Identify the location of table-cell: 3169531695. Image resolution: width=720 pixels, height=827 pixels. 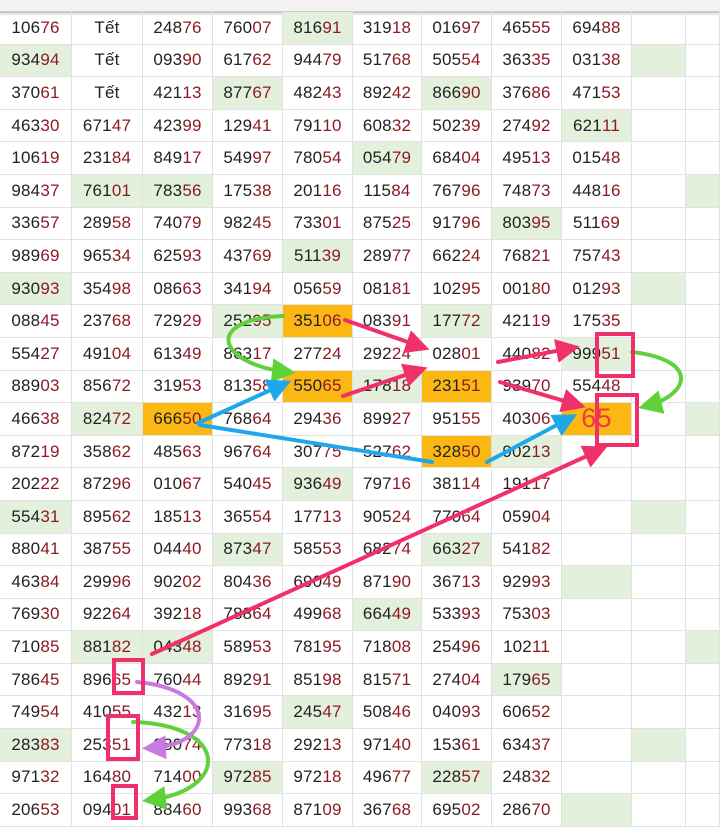
(248, 713).